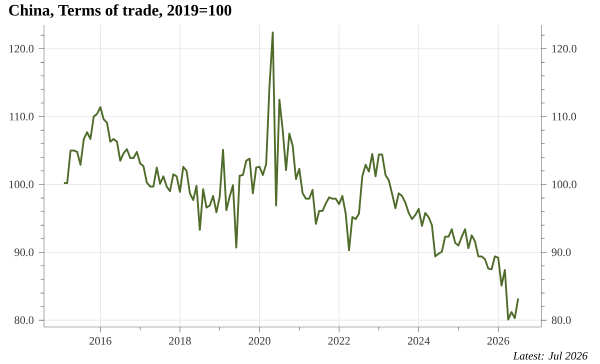 Image resolution: width=600 pixels, height=364 pixels. What do you see at coordinates (339, 341) in the screenshot?
I see `x-tick-label: 2022` at bounding box center [339, 341].